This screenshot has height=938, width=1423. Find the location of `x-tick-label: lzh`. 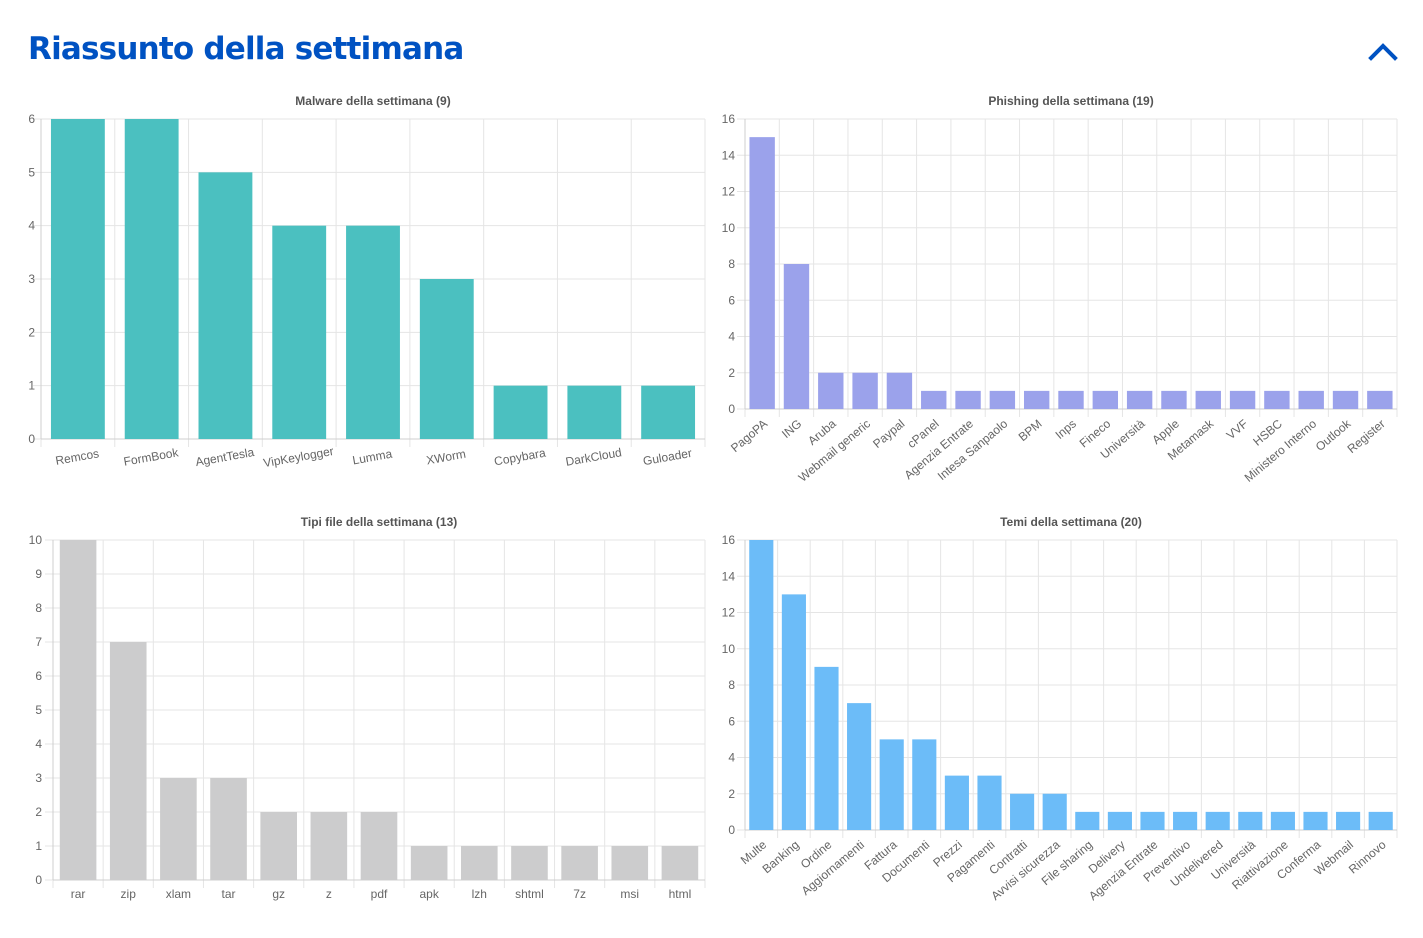

x-tick-label: lzh is located at coordinates (479, 894).